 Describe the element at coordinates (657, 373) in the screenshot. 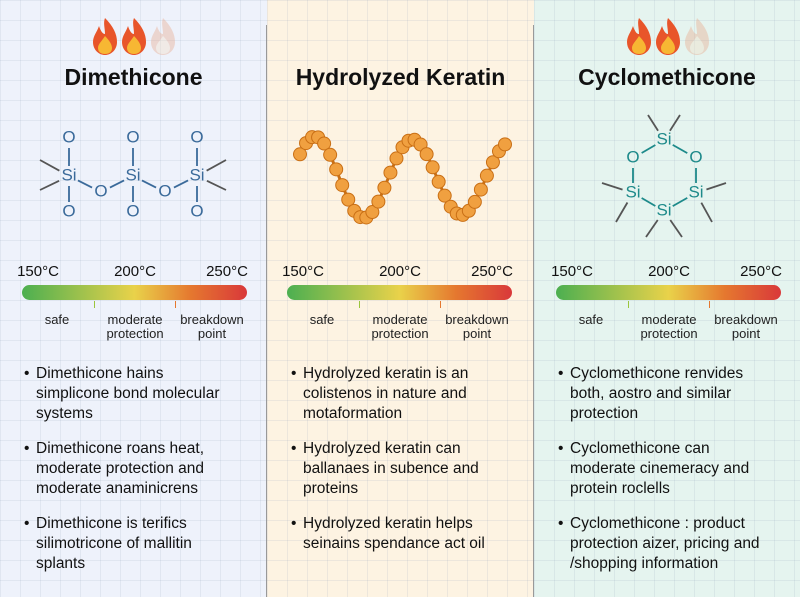

I see `bullet-line: Cyclomethicone renvides` at that location.